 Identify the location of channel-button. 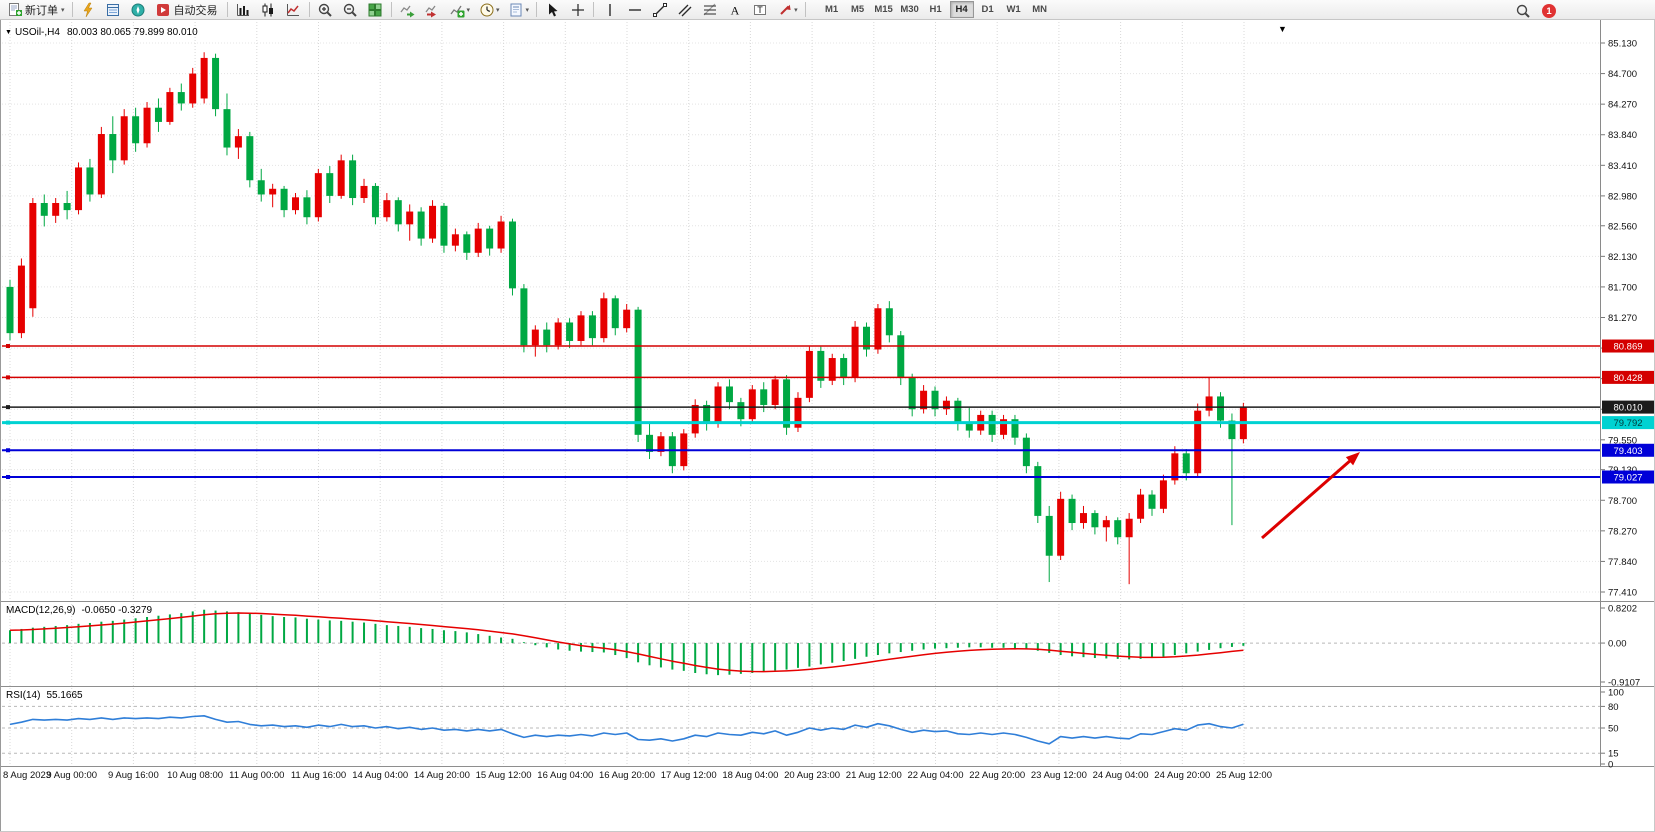
(684, 10).